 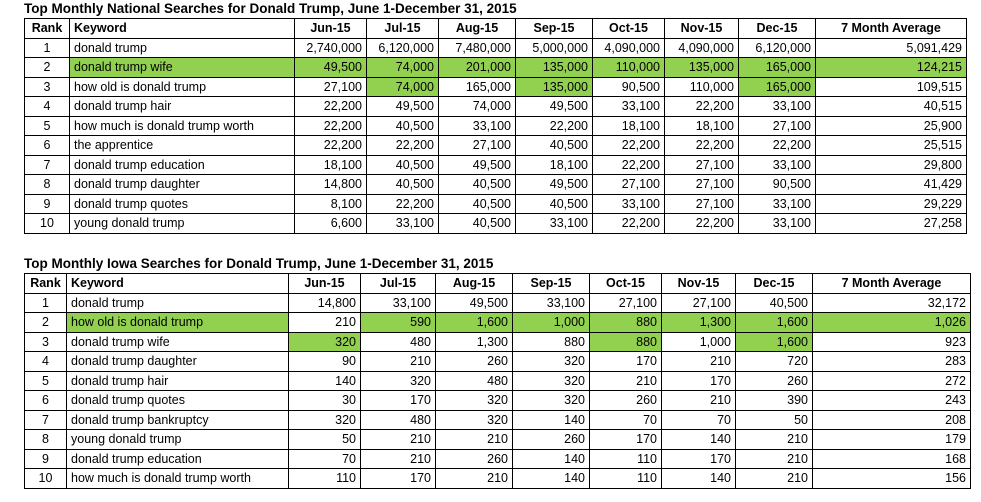 What do you see at coordinates (698, 419) in the screenshot?
I see `cell-nov-15: 70` at bounding box center [698, 419].